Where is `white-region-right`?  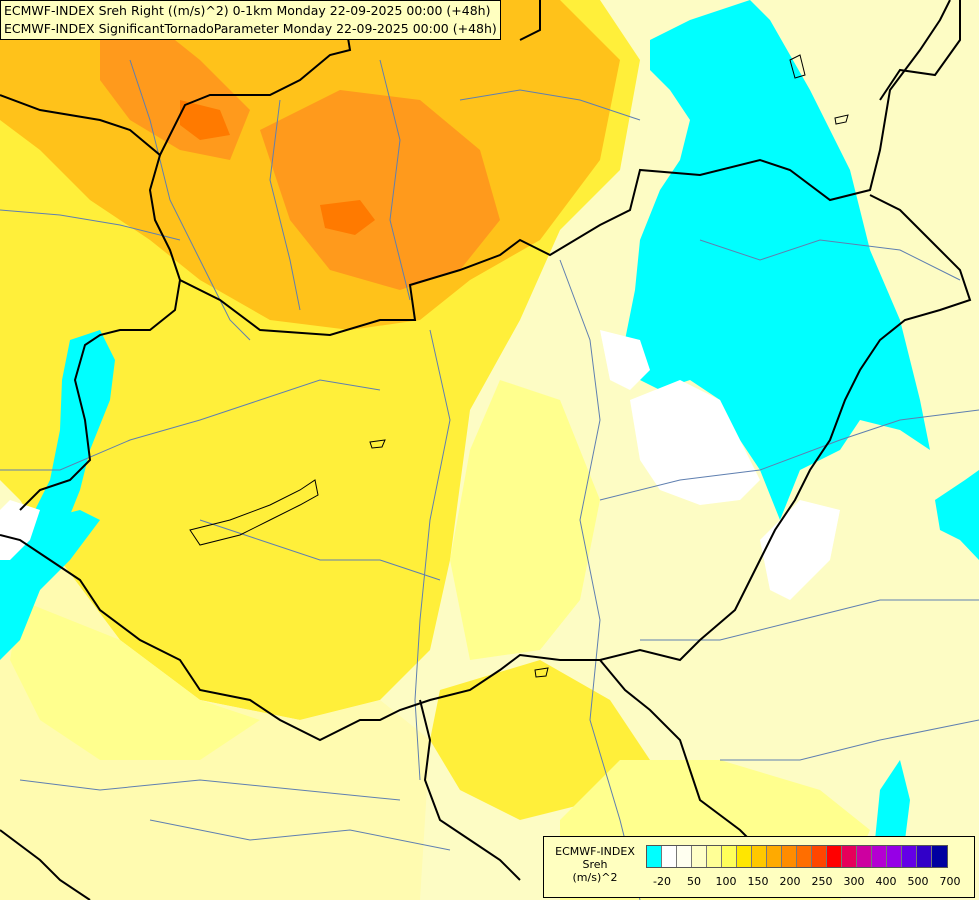 white-region-right is located at coordinates (800, 550).